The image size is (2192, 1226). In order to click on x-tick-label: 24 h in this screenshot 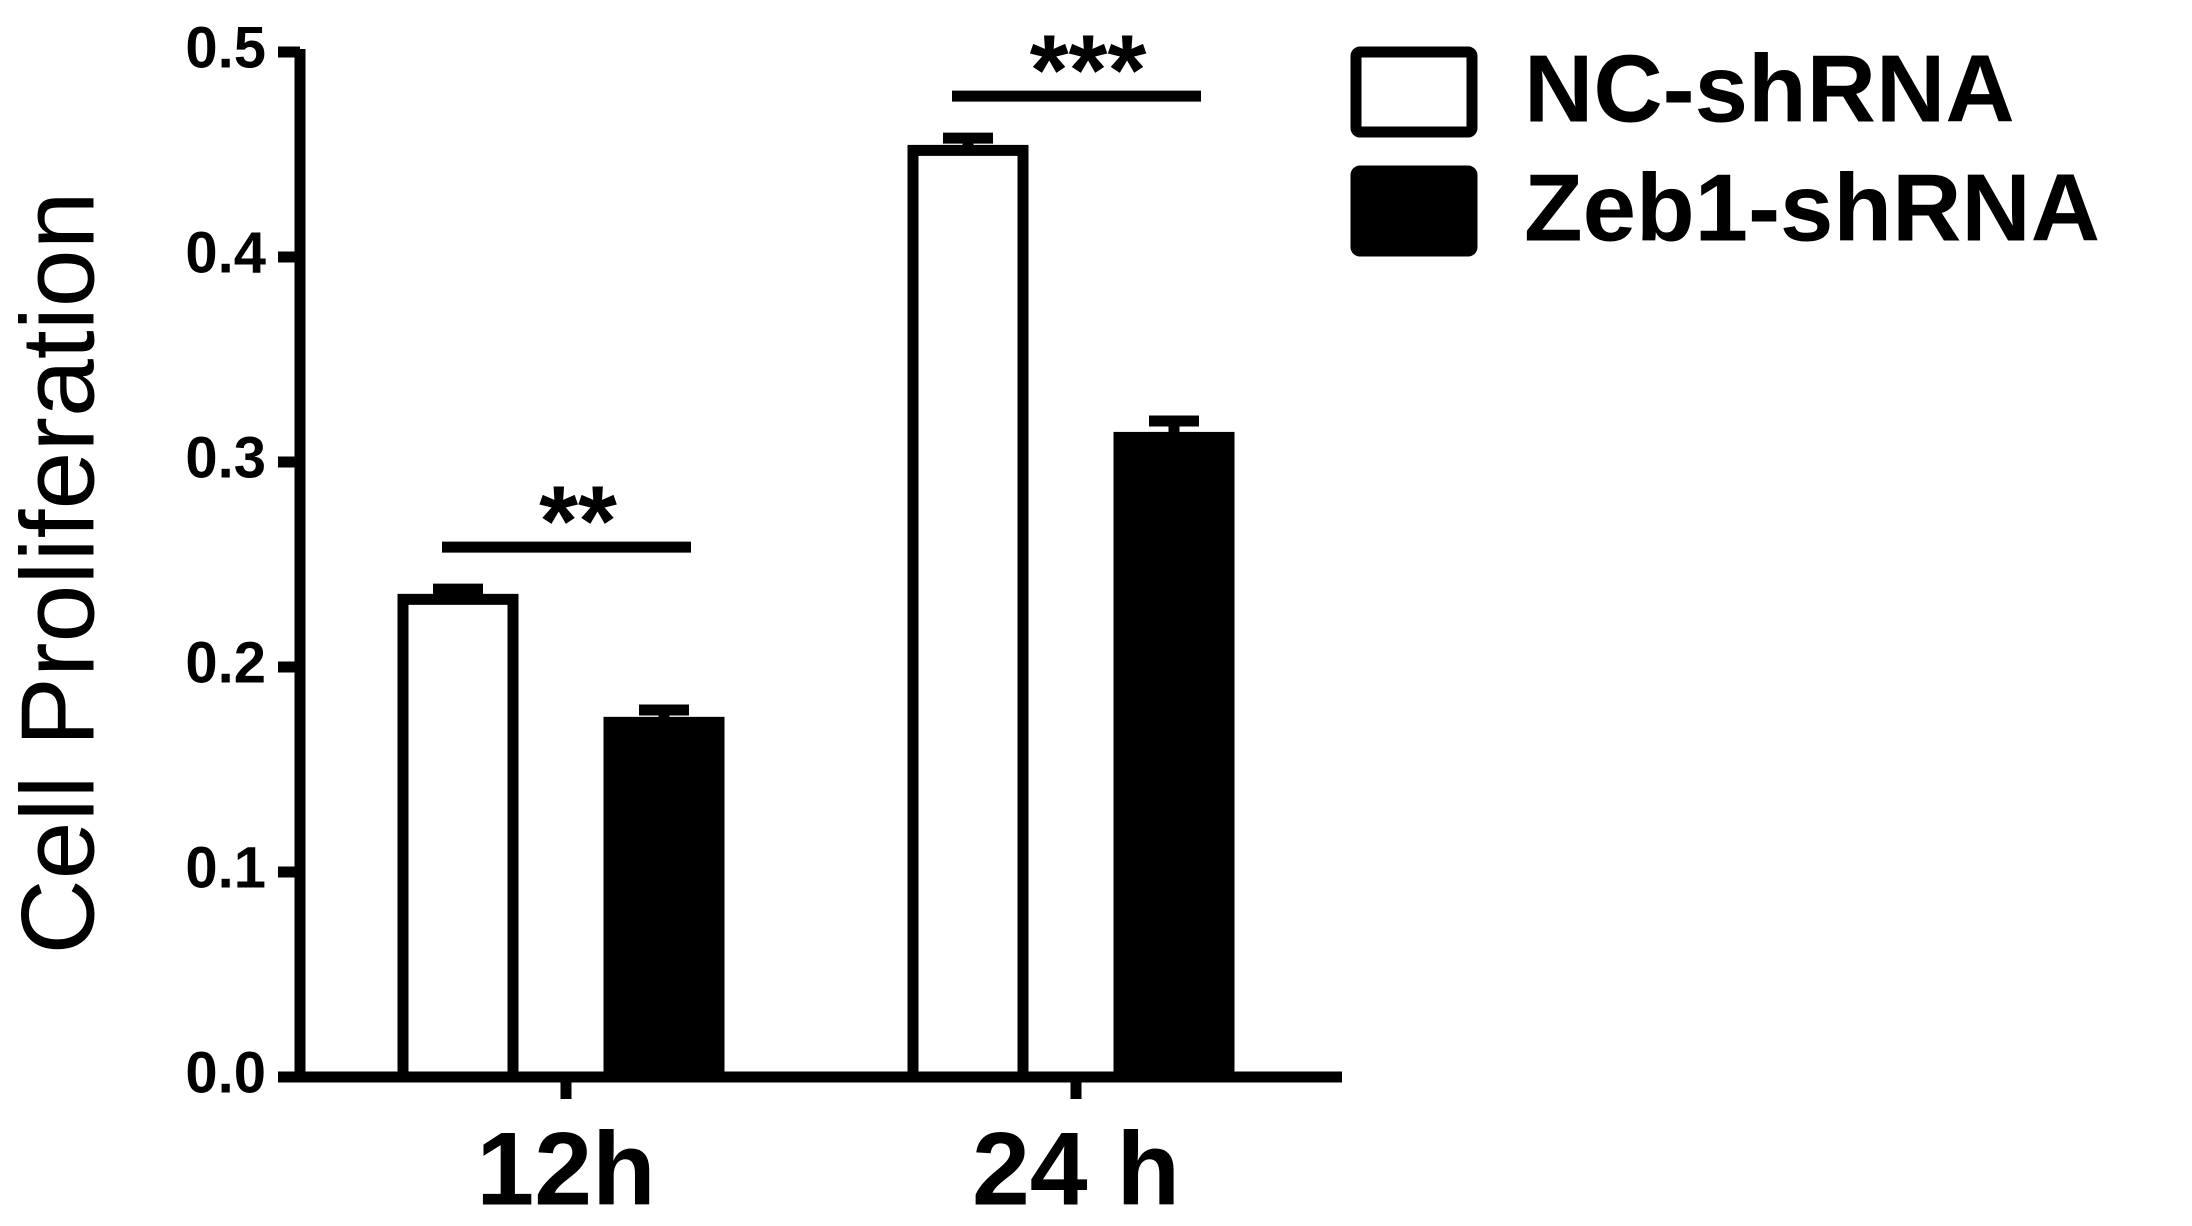, I will do `click(1076, 1168)`.